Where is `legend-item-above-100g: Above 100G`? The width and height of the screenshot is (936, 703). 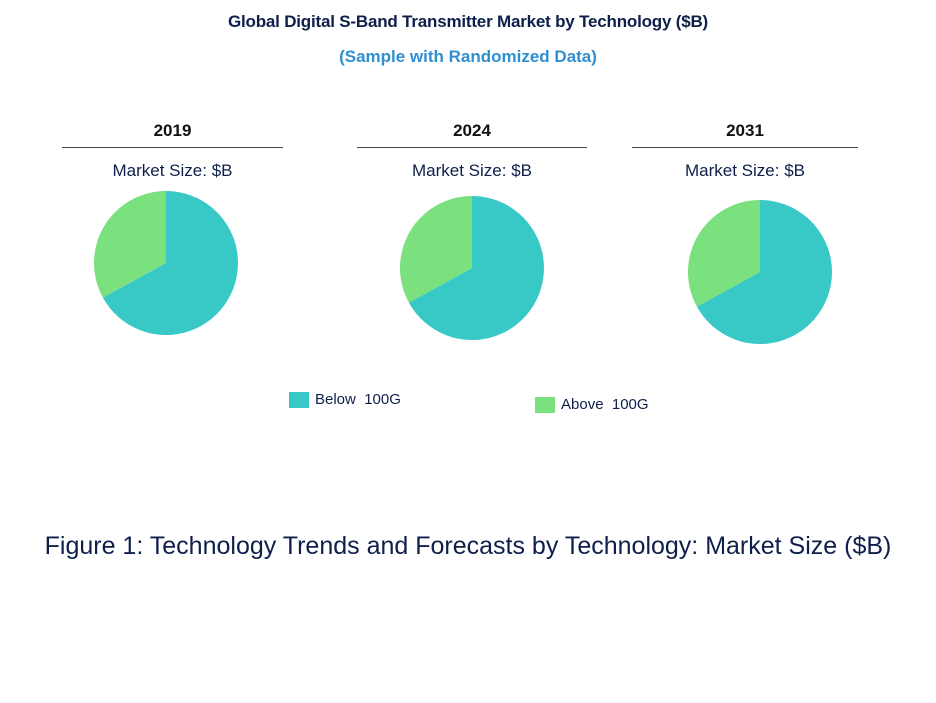 legend-item-above-100g: Above 100G is located at coordinates (592, 404).